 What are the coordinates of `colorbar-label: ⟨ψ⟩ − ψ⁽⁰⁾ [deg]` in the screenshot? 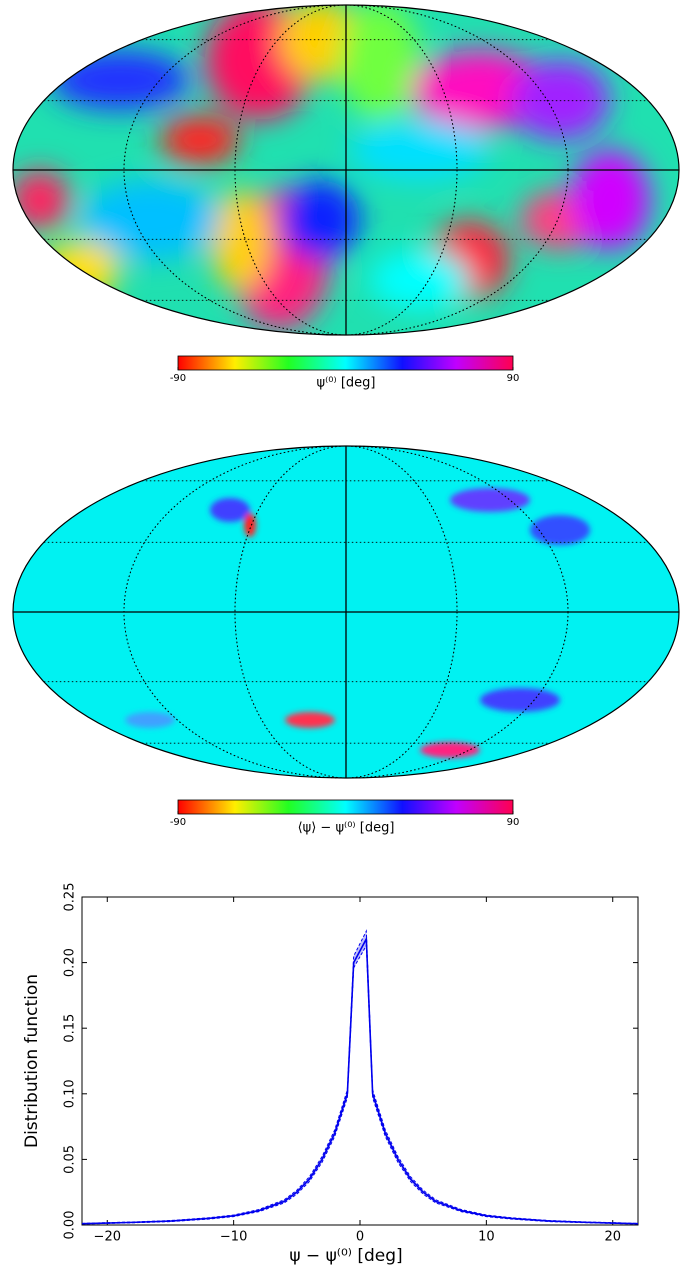 It's located at (346, 828).